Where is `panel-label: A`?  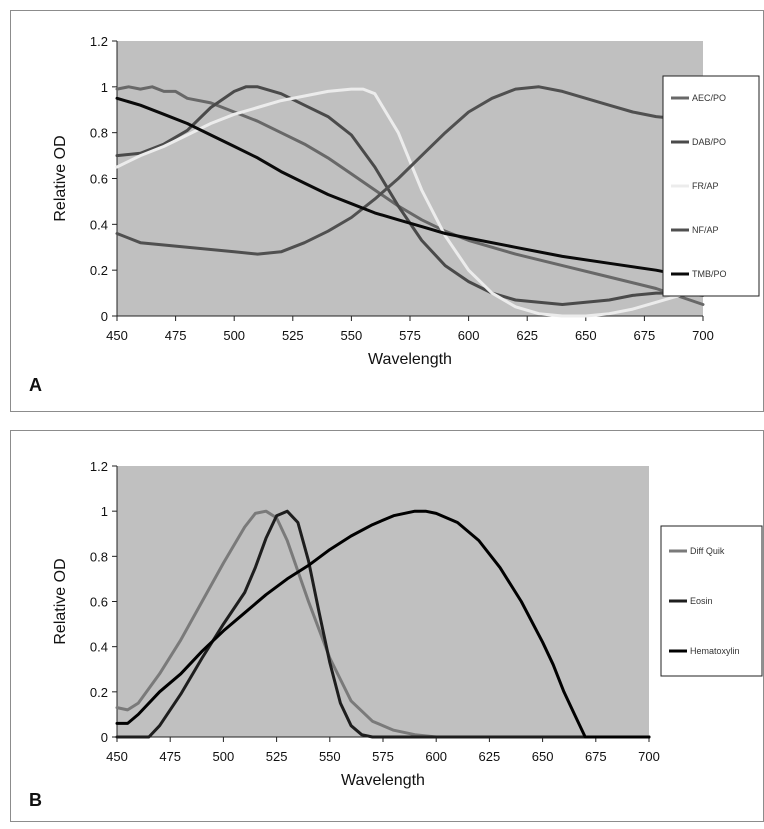
panel-label: A is located at coordinates (35, 385).